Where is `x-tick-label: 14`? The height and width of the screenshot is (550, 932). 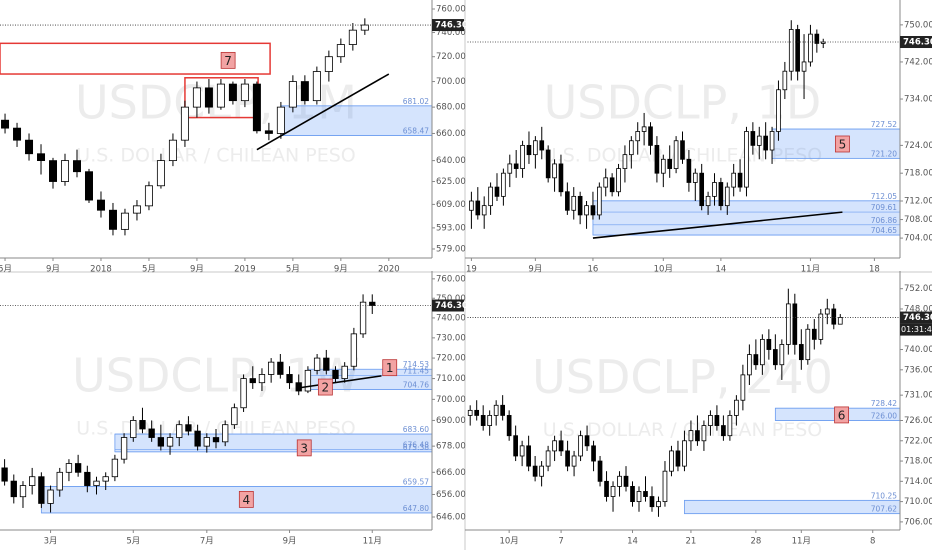 x-tick-label: 14 is located at coordinates (632, 542).